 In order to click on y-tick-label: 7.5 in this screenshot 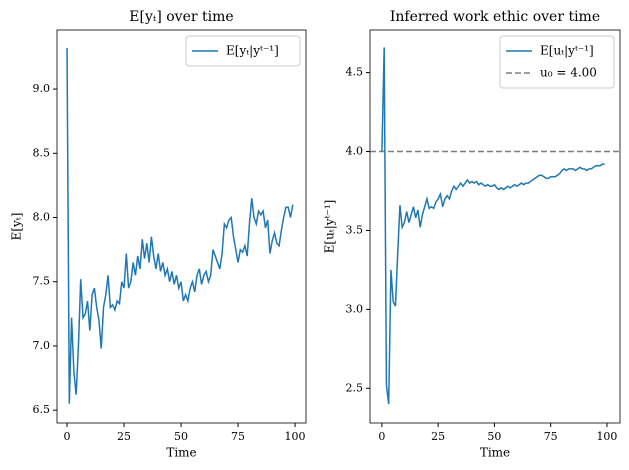, I will do `click(42, 281)`.